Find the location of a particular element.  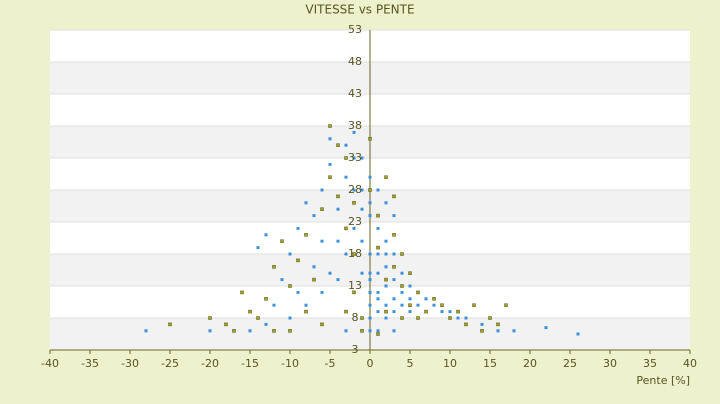

x-tick-label: -15 is located at coordinates (250, 363).